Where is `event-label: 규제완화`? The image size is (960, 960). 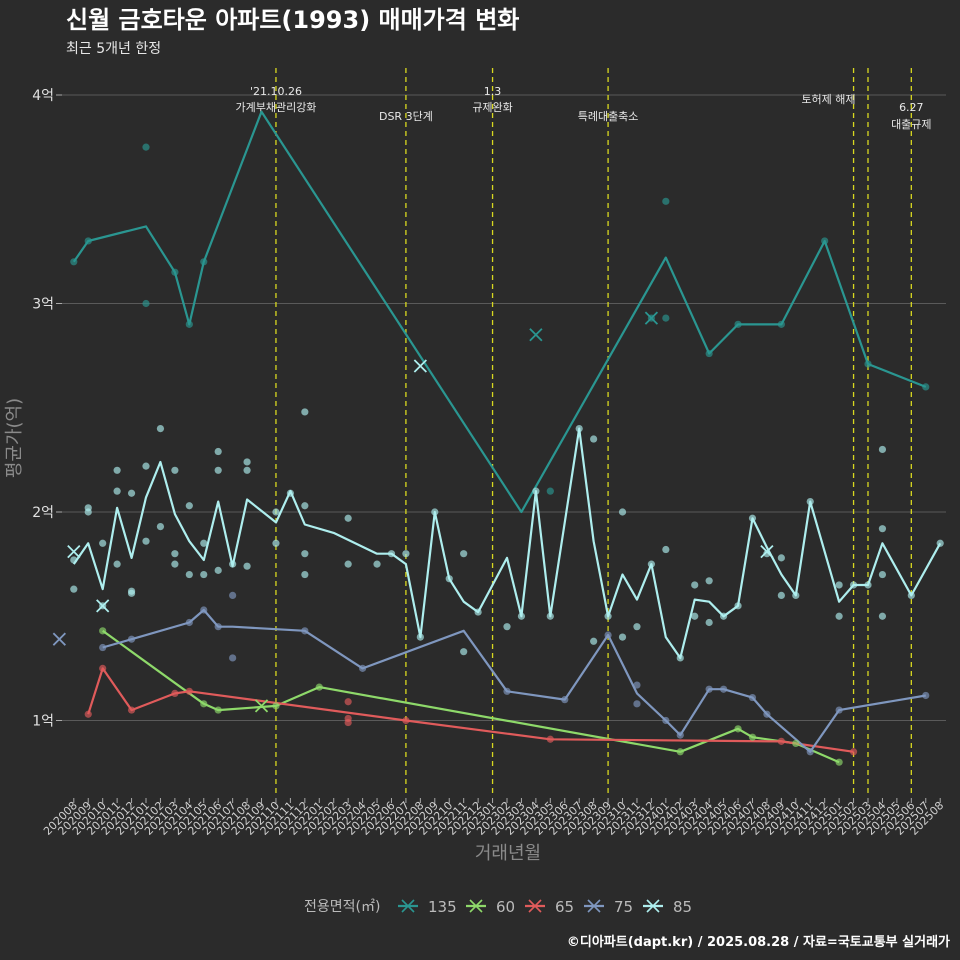 event-label: 규제완화 is located at coordinates (492, 107).